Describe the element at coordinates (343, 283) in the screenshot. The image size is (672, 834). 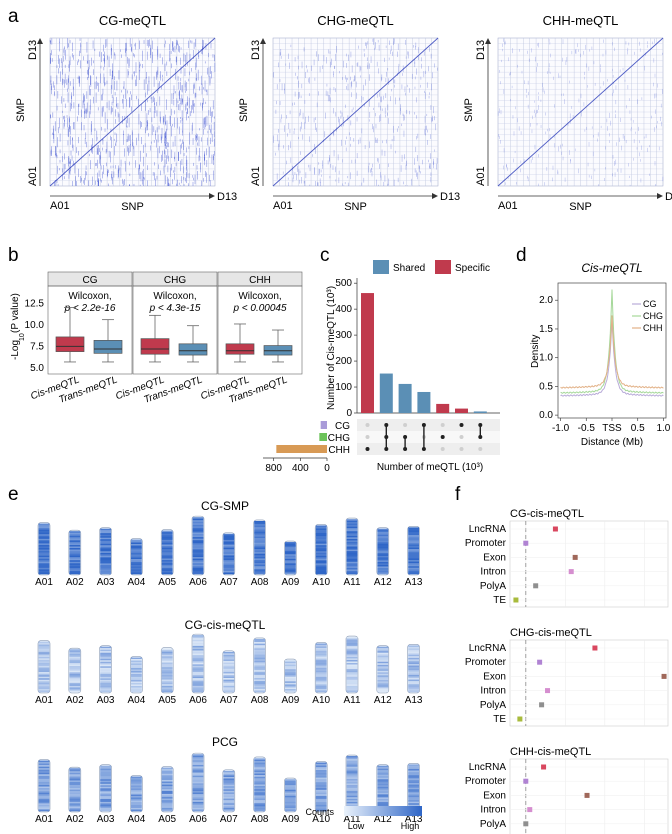
I see `c-ytick: 500` at that location.